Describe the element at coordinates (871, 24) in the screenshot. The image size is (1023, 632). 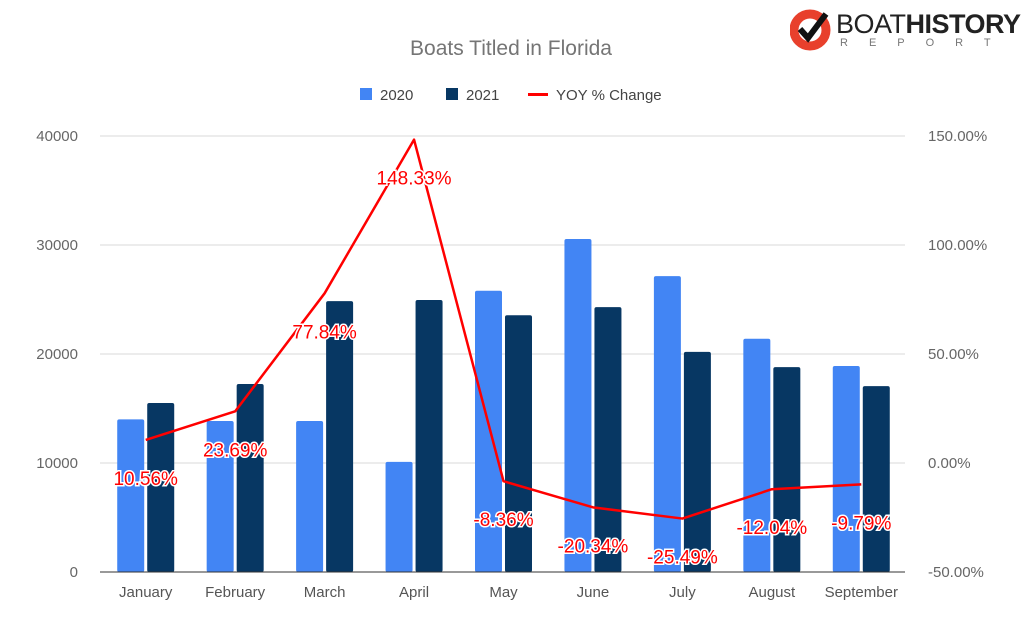
I see `logo-text: BOAT` at that location.